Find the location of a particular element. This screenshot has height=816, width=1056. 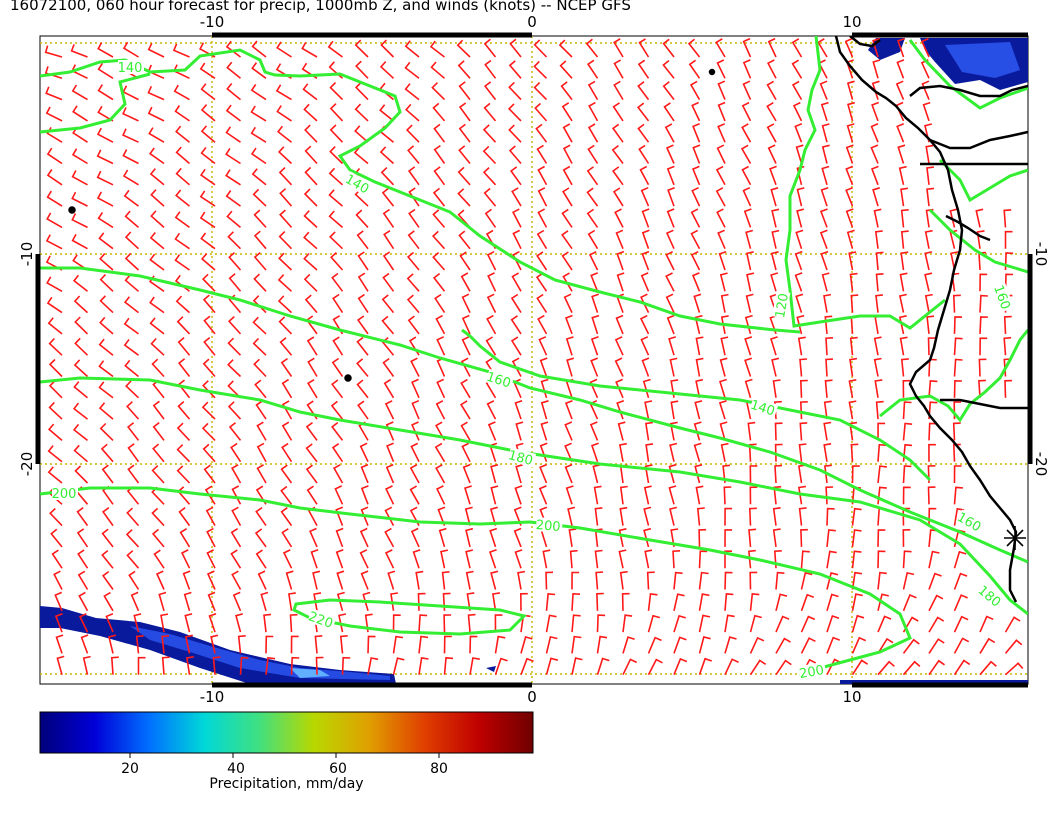

contour-label: 140 is located at coordinates (762, 409).